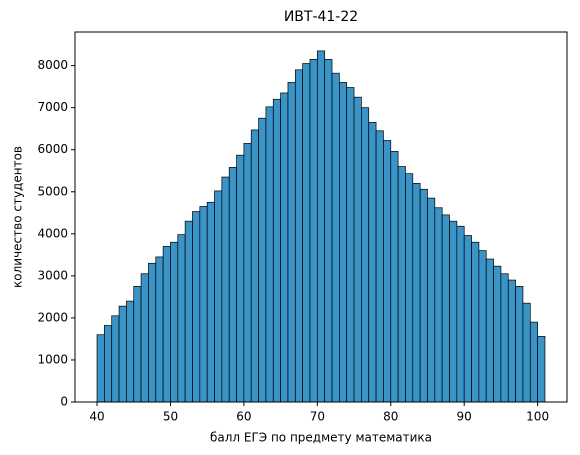 The image size is (580, 455). What do you see at coordinates (52, 191) in the screenshot?
I see `y-tick-label: 5000` at bounding box center [52, 191].